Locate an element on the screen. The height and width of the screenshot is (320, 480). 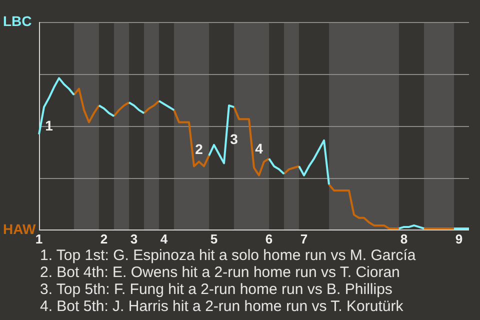
text: HAW is located at coordinates (19, 228).